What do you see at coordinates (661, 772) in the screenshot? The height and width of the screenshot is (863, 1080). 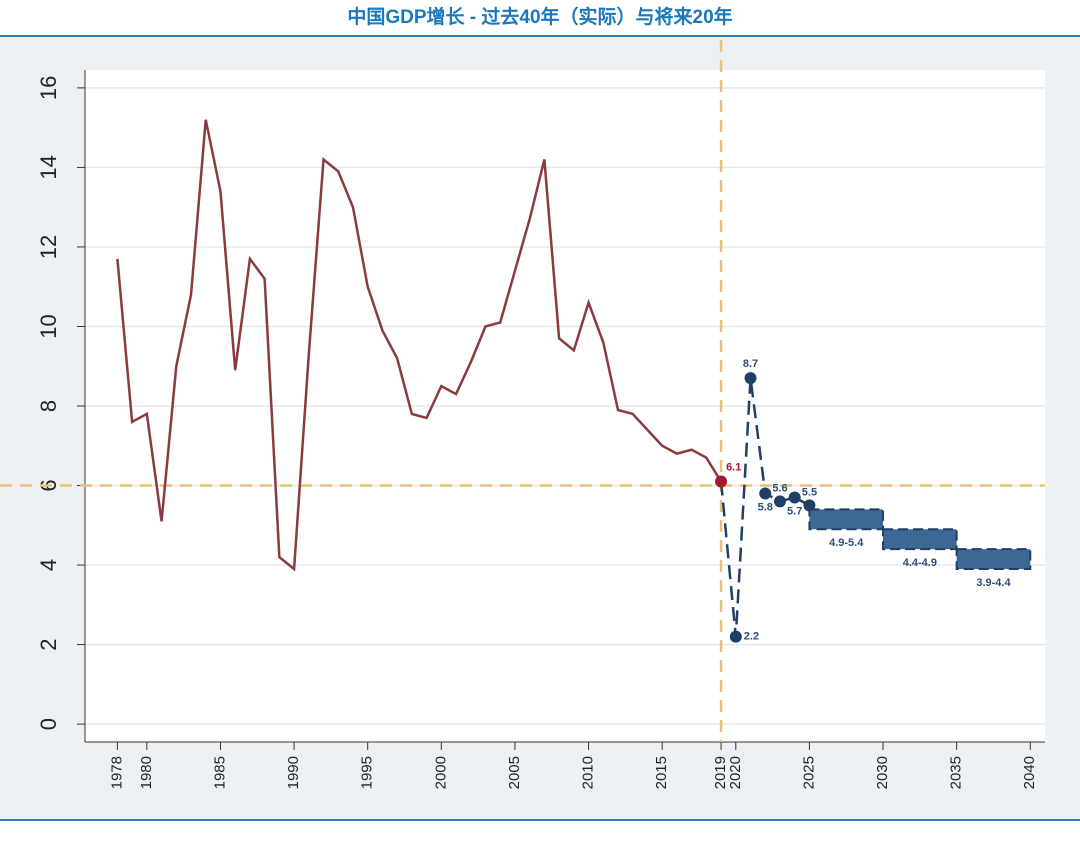 I see `x-tick-label: 2015` at bounding box center [661, 772].